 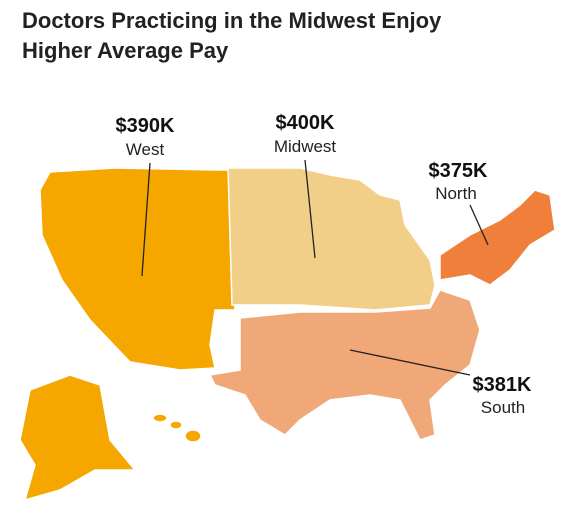 What do you see at coordinates (137, 269) in the screenshot?
I see `west-region` at bounding box center [137, 269].